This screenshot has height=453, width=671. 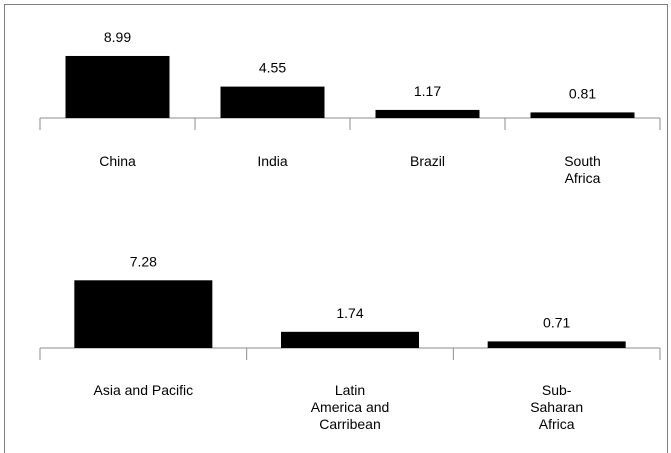 What do you see at coordinates (272, 102) in the screenshot?
I see `bar-india` at bounding box center [272, 102].